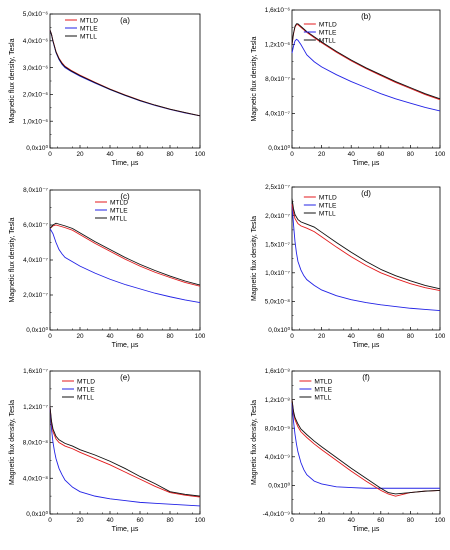 This screenshot has height=550, width=450. Describe the element at coordinates (278, 45) in the screenshot. I see `y-tick-label: 1,2x10⁻⁶` at that location.